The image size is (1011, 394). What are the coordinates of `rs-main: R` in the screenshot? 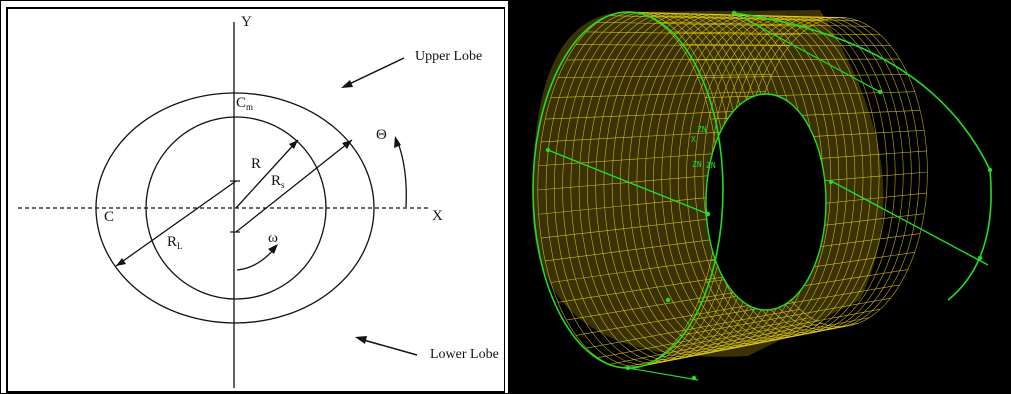 It's located at (276, 181).